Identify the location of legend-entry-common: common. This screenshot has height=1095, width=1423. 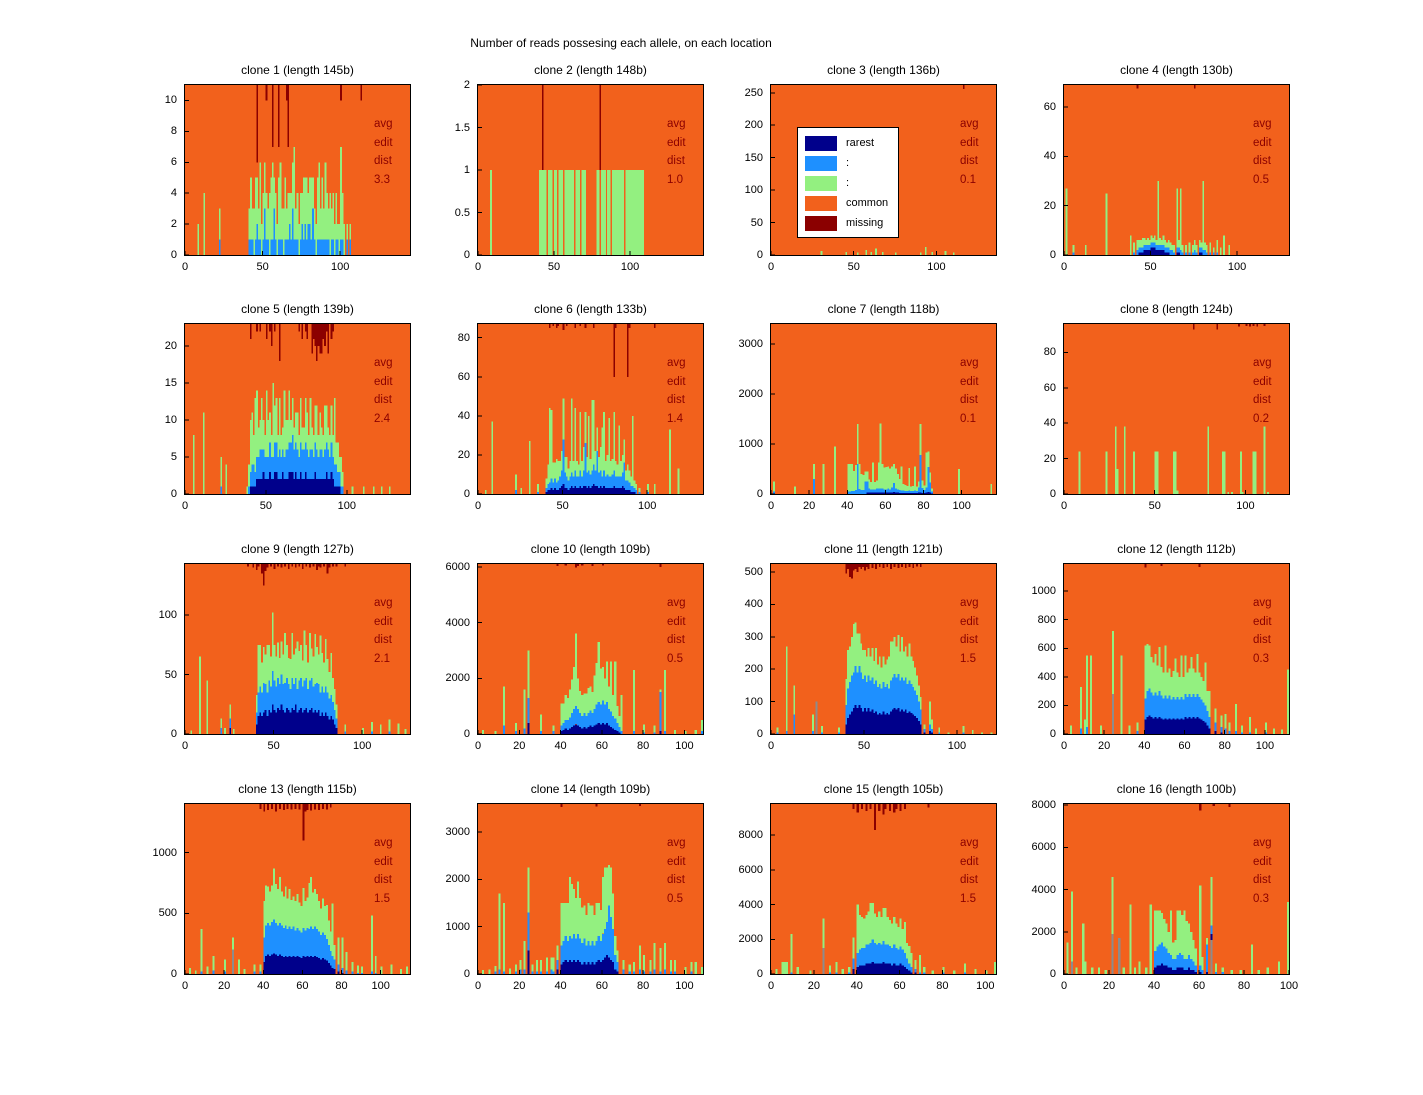
(848, 203).